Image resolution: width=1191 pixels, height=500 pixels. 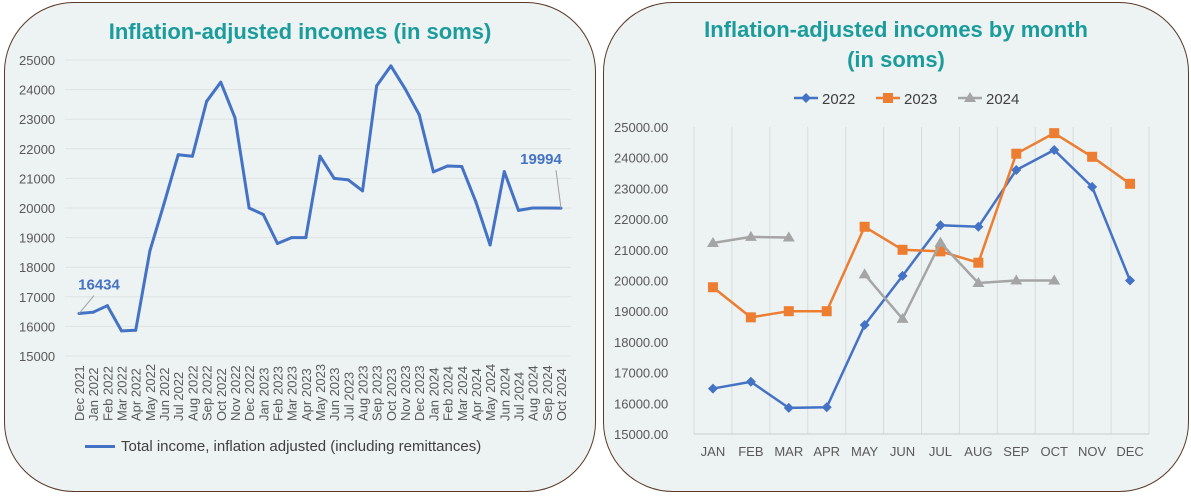 What do you see at coordinates (865, 451) in the screenshot?
I see `x-tick-label: MAY` at bounding box center [865, 451].